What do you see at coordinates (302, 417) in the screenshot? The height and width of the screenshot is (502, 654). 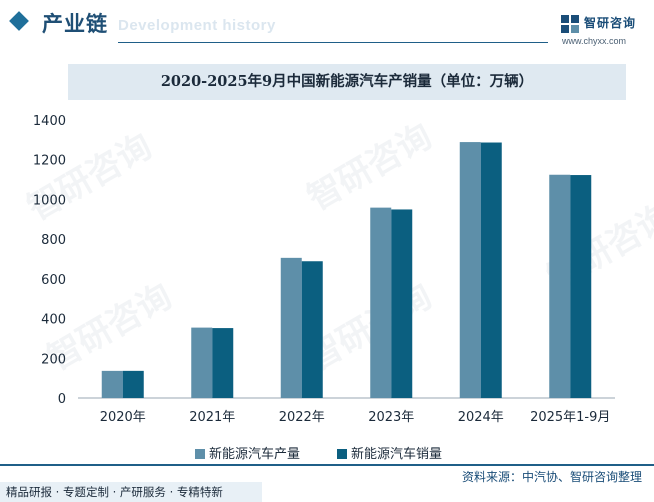 I see `x-tick-label: 2022年` at bounding box center [302, 417].